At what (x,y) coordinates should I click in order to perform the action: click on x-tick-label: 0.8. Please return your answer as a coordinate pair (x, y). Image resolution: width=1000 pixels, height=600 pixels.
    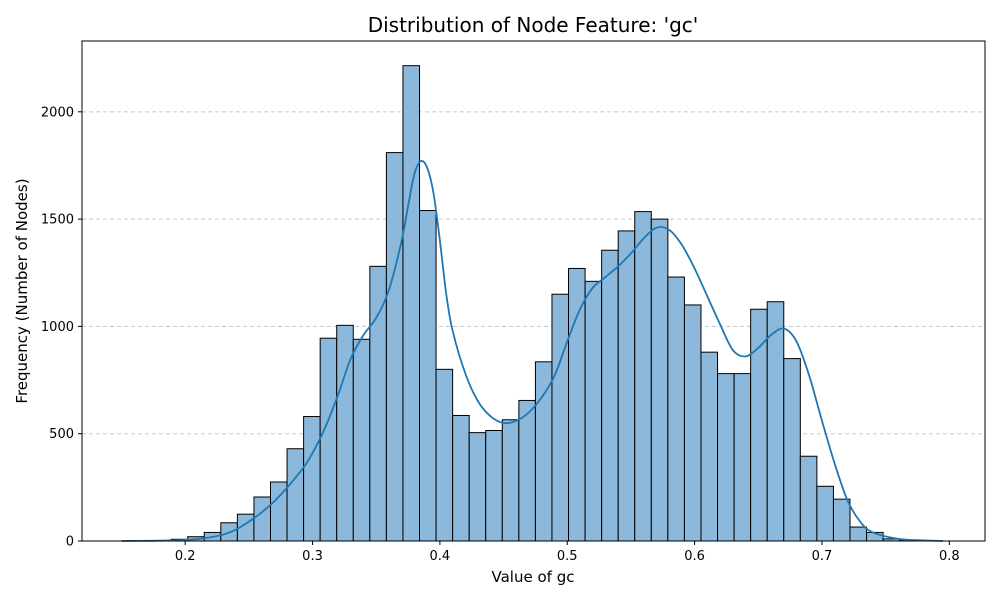
    Looking at the image, I should click on (949, 556).